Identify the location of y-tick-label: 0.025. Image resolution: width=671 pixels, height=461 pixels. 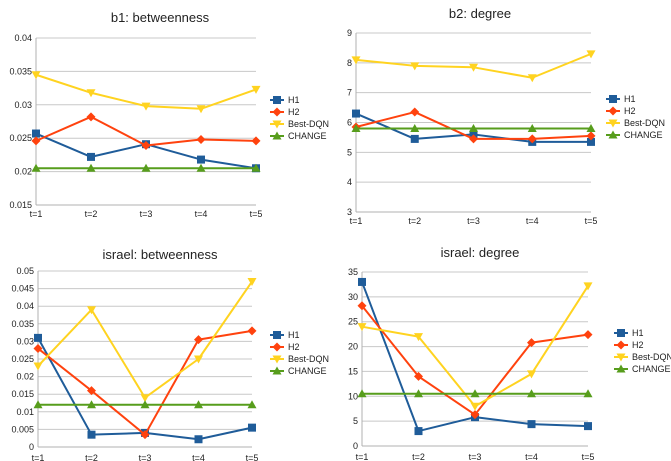
(20, 138).